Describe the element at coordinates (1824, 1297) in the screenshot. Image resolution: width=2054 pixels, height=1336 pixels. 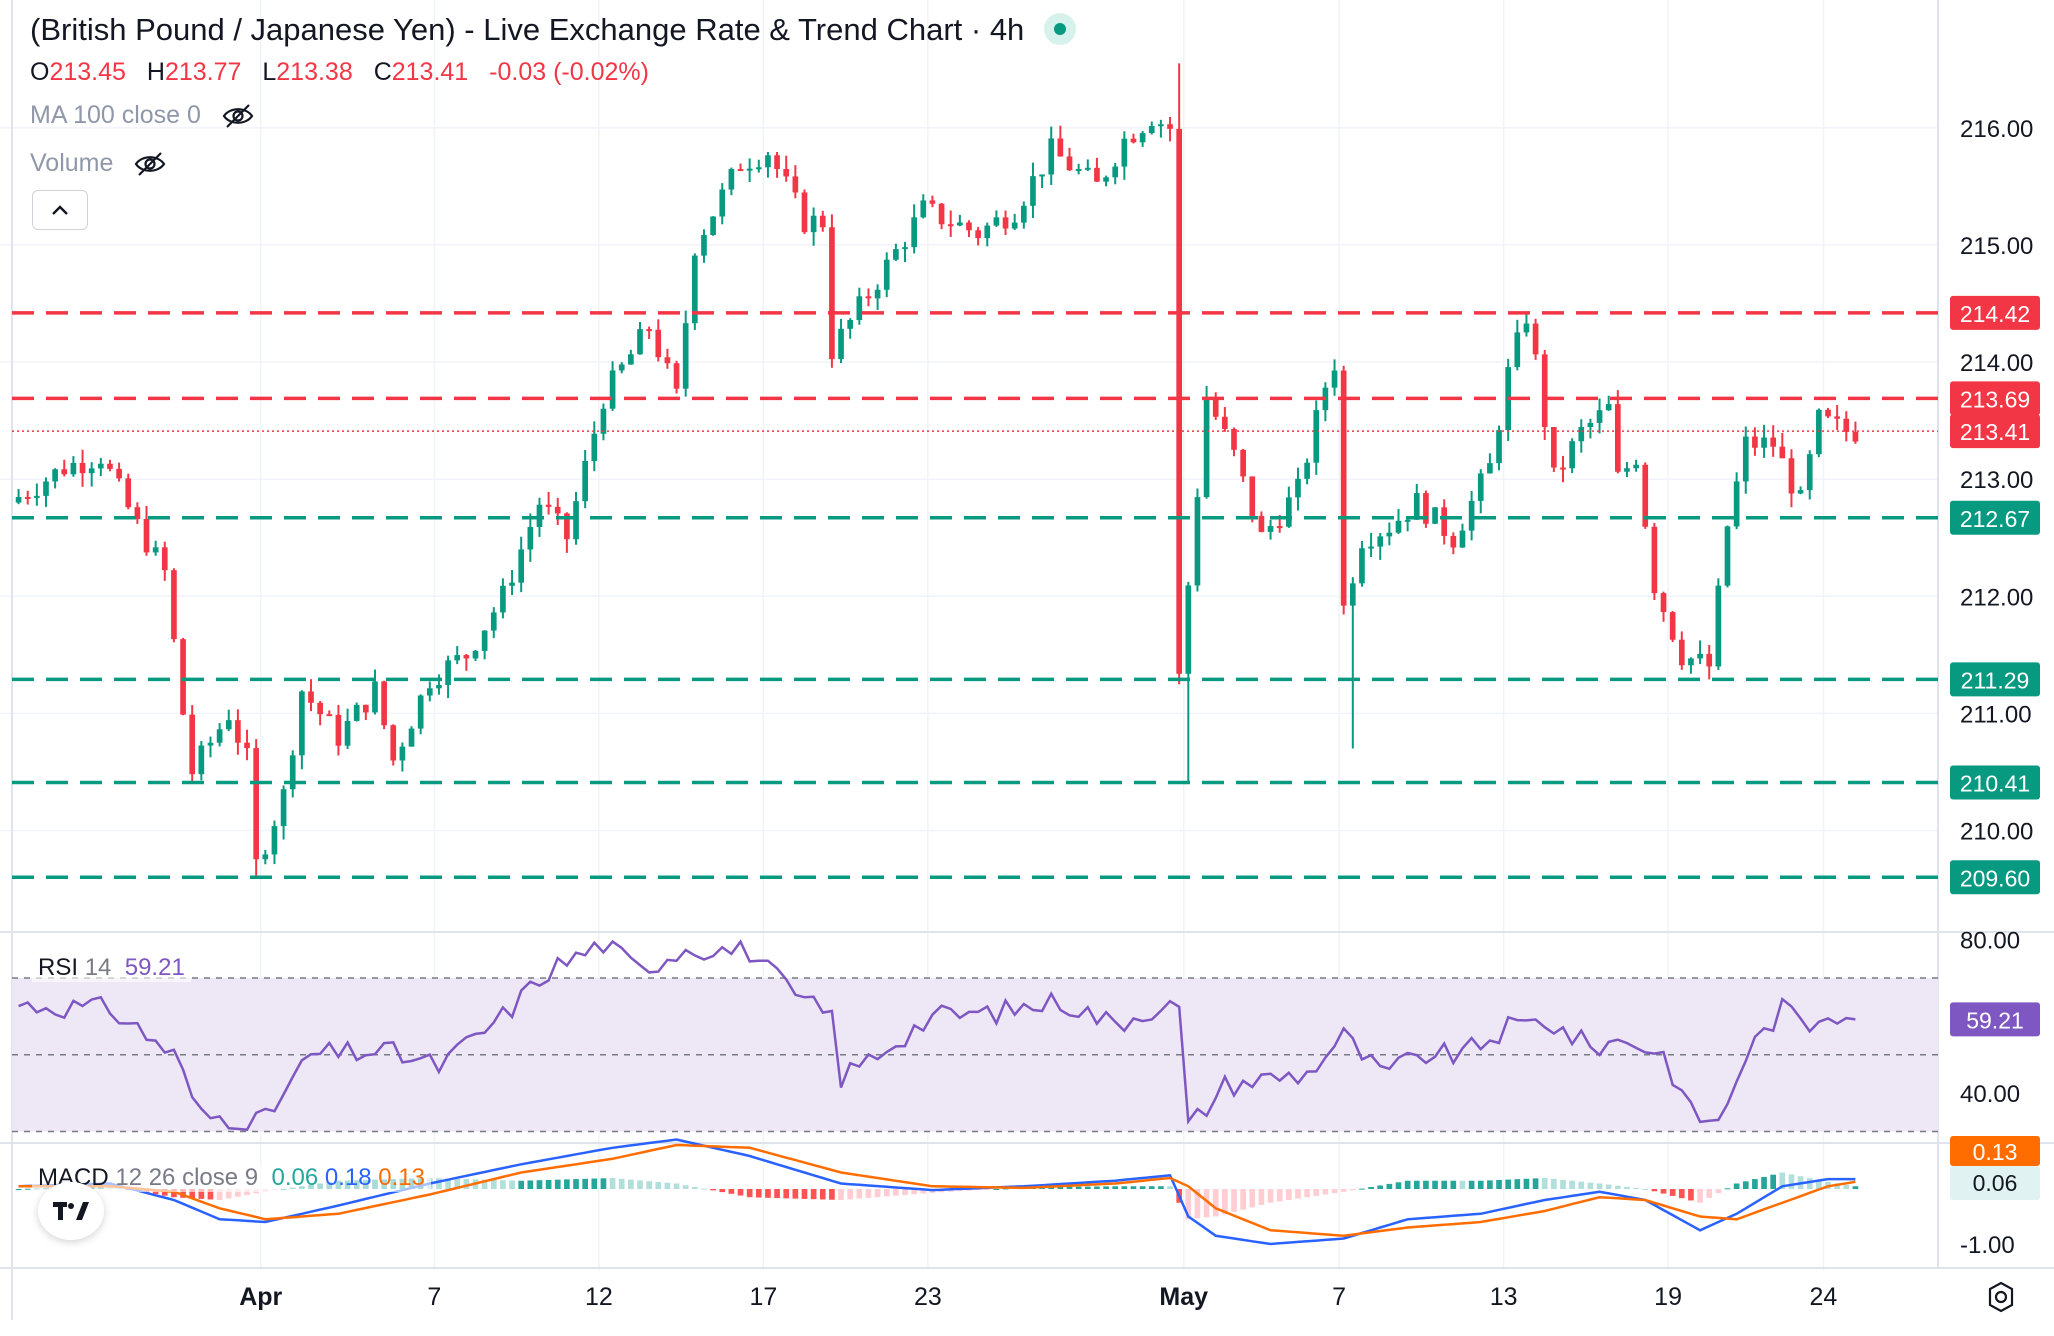
I see `time-tick-label: 24` at that location.